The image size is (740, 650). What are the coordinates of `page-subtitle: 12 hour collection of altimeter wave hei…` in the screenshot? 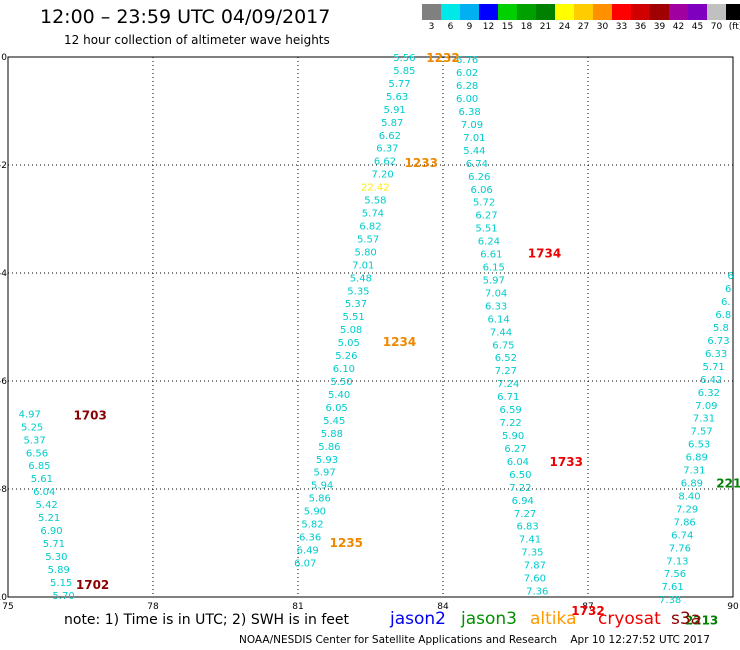 It's located at (197, 40).